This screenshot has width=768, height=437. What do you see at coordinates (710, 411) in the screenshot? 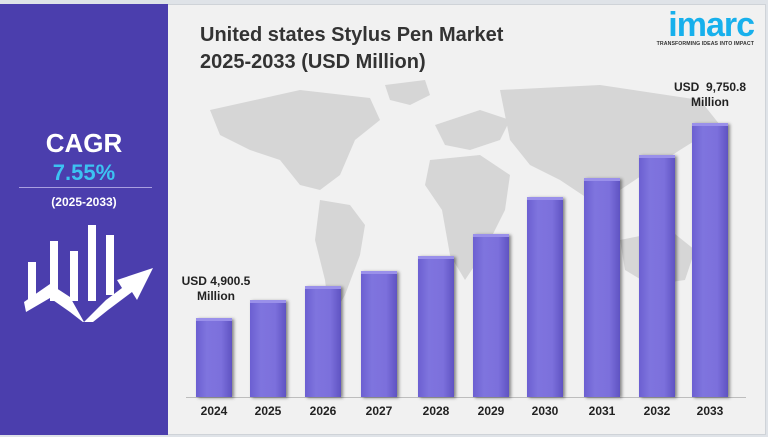
I see `x-tick-2033: 2033` at bounding box center [710, 411].